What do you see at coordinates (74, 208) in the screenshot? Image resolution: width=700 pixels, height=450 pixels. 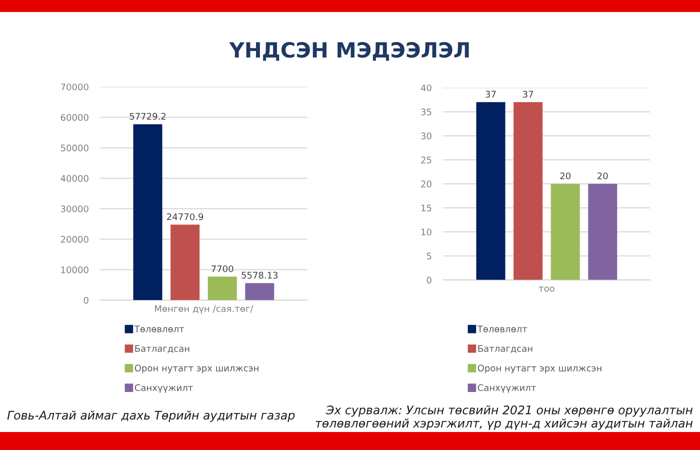 I see `y-tick-label: 30000` at bounding box center [74, 208].